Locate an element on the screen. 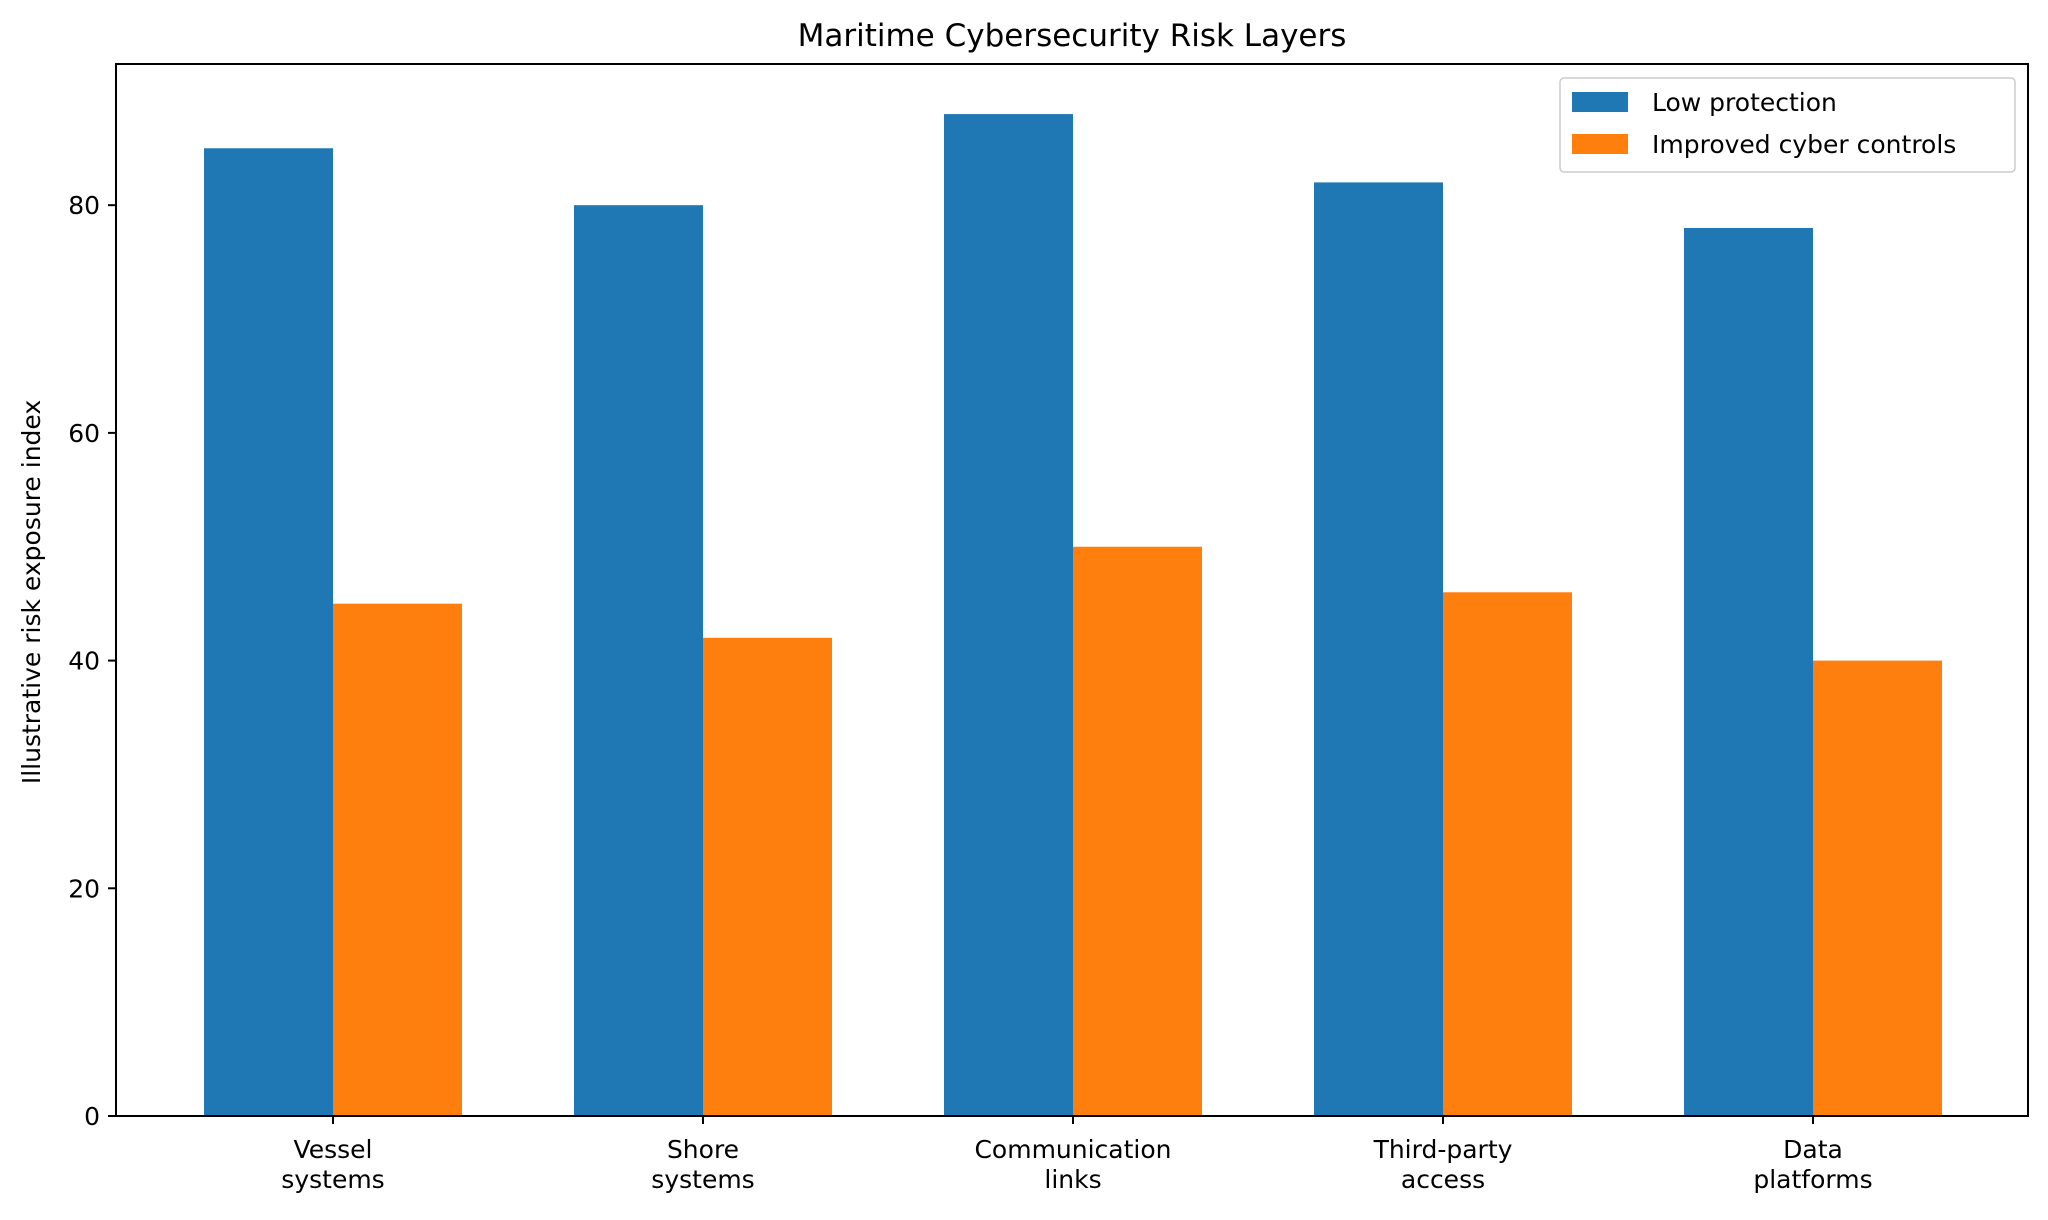 The height and width of the screenshot is (1220, 2048). x-tick-label-line: Data is located at coordinates (1813, 1149).